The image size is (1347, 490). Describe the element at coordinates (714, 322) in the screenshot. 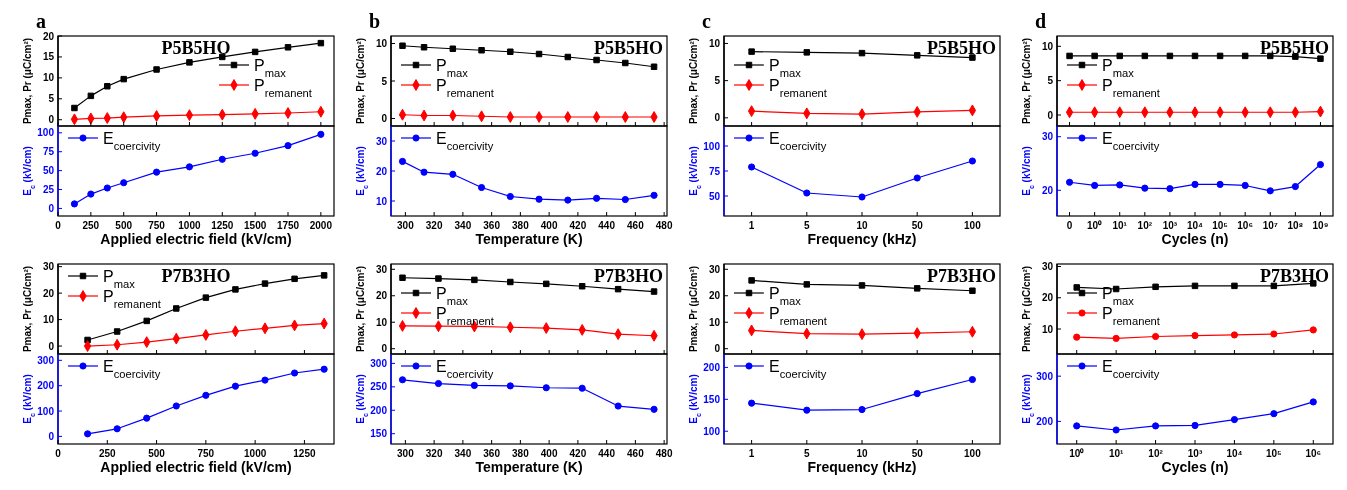

I see `y-tick-label: 10` at that location.